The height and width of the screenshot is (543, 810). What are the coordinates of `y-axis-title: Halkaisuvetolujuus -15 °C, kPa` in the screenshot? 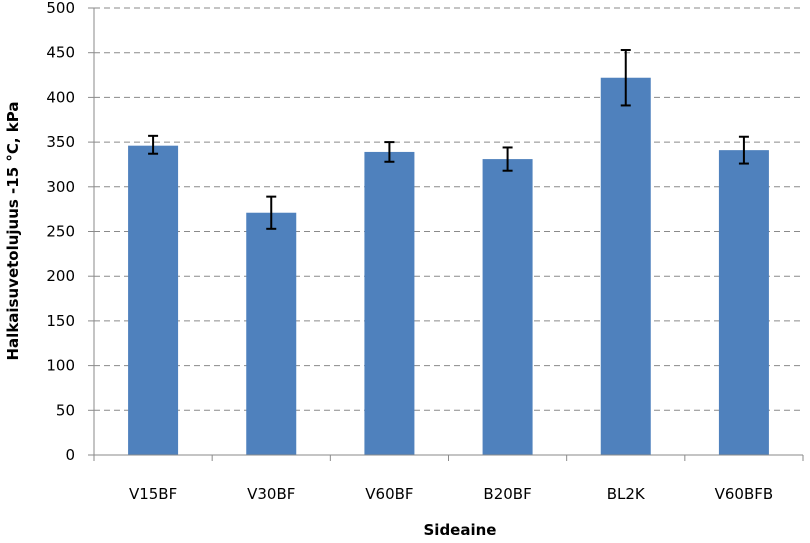 It's located at (13, 231).